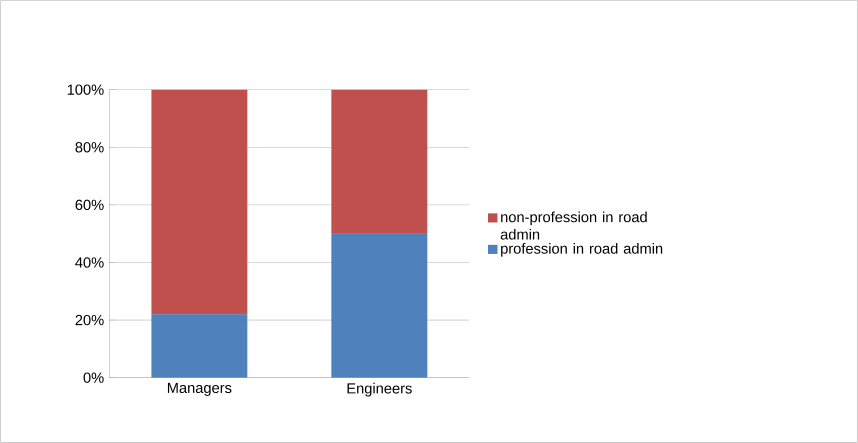  What do you see at coordinates (89, 262) in the screenshot?
I see `y-tick-label: 40%` at bounding box center [89, 262].